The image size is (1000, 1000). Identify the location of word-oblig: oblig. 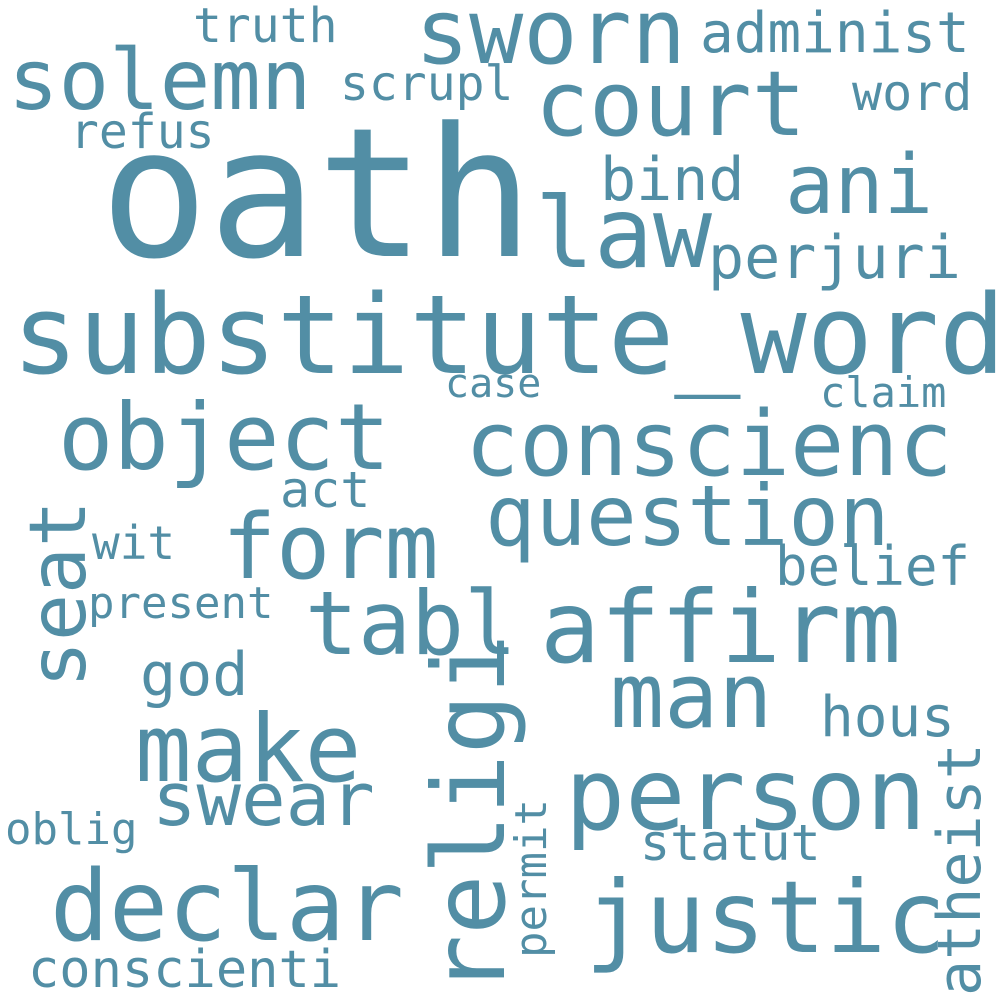
(71, 829).